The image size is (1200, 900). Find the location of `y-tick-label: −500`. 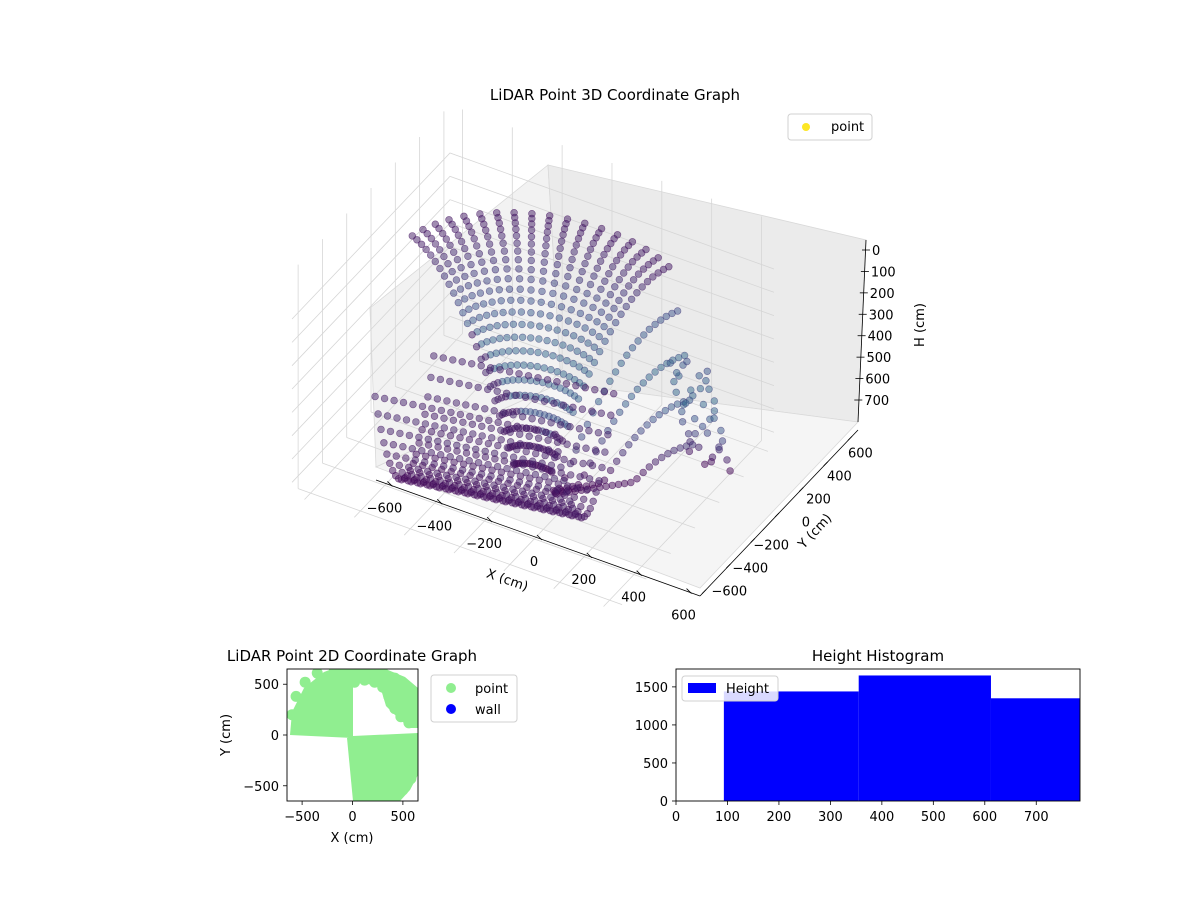

y-tick-label: −500 is located at coordinates (261, 787).